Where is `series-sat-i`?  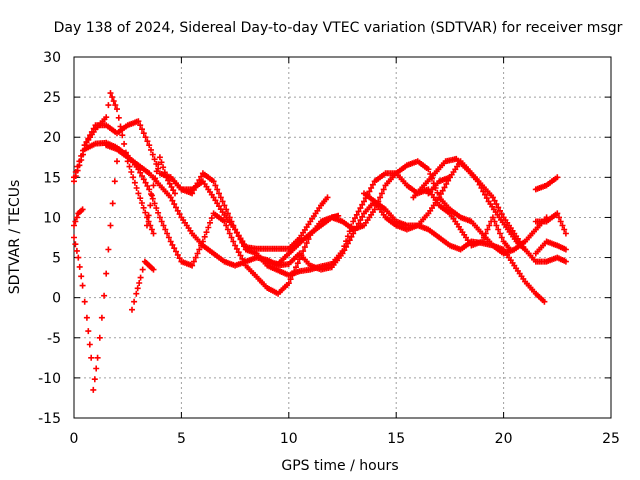 series-sat-i is located at coordinates (340, 224).